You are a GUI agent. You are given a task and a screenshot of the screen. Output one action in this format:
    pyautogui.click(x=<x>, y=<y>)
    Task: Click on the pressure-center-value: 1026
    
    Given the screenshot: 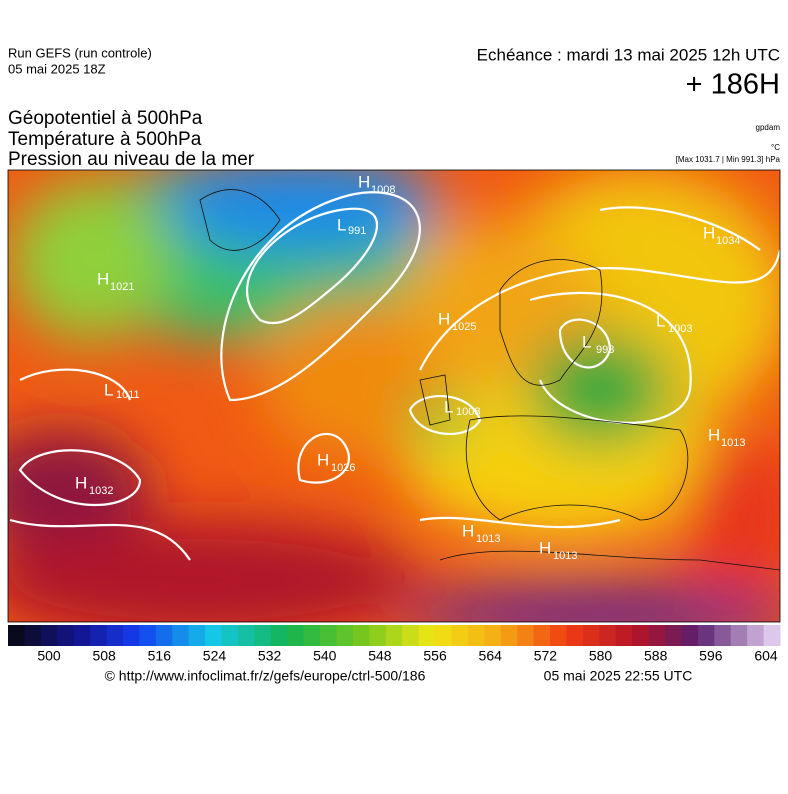 What is the action you would take?
    pyautogui.click(x=343, y=468)
    